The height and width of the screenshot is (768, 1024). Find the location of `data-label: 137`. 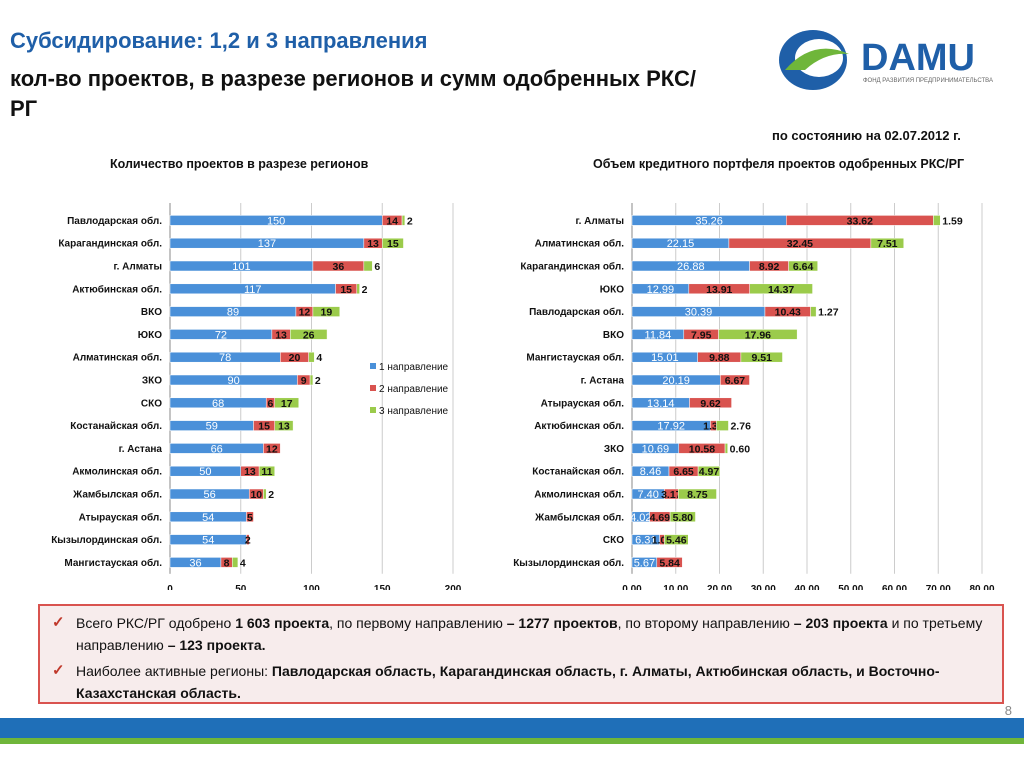

data-label: 137 is located at coordinates (267, 244).